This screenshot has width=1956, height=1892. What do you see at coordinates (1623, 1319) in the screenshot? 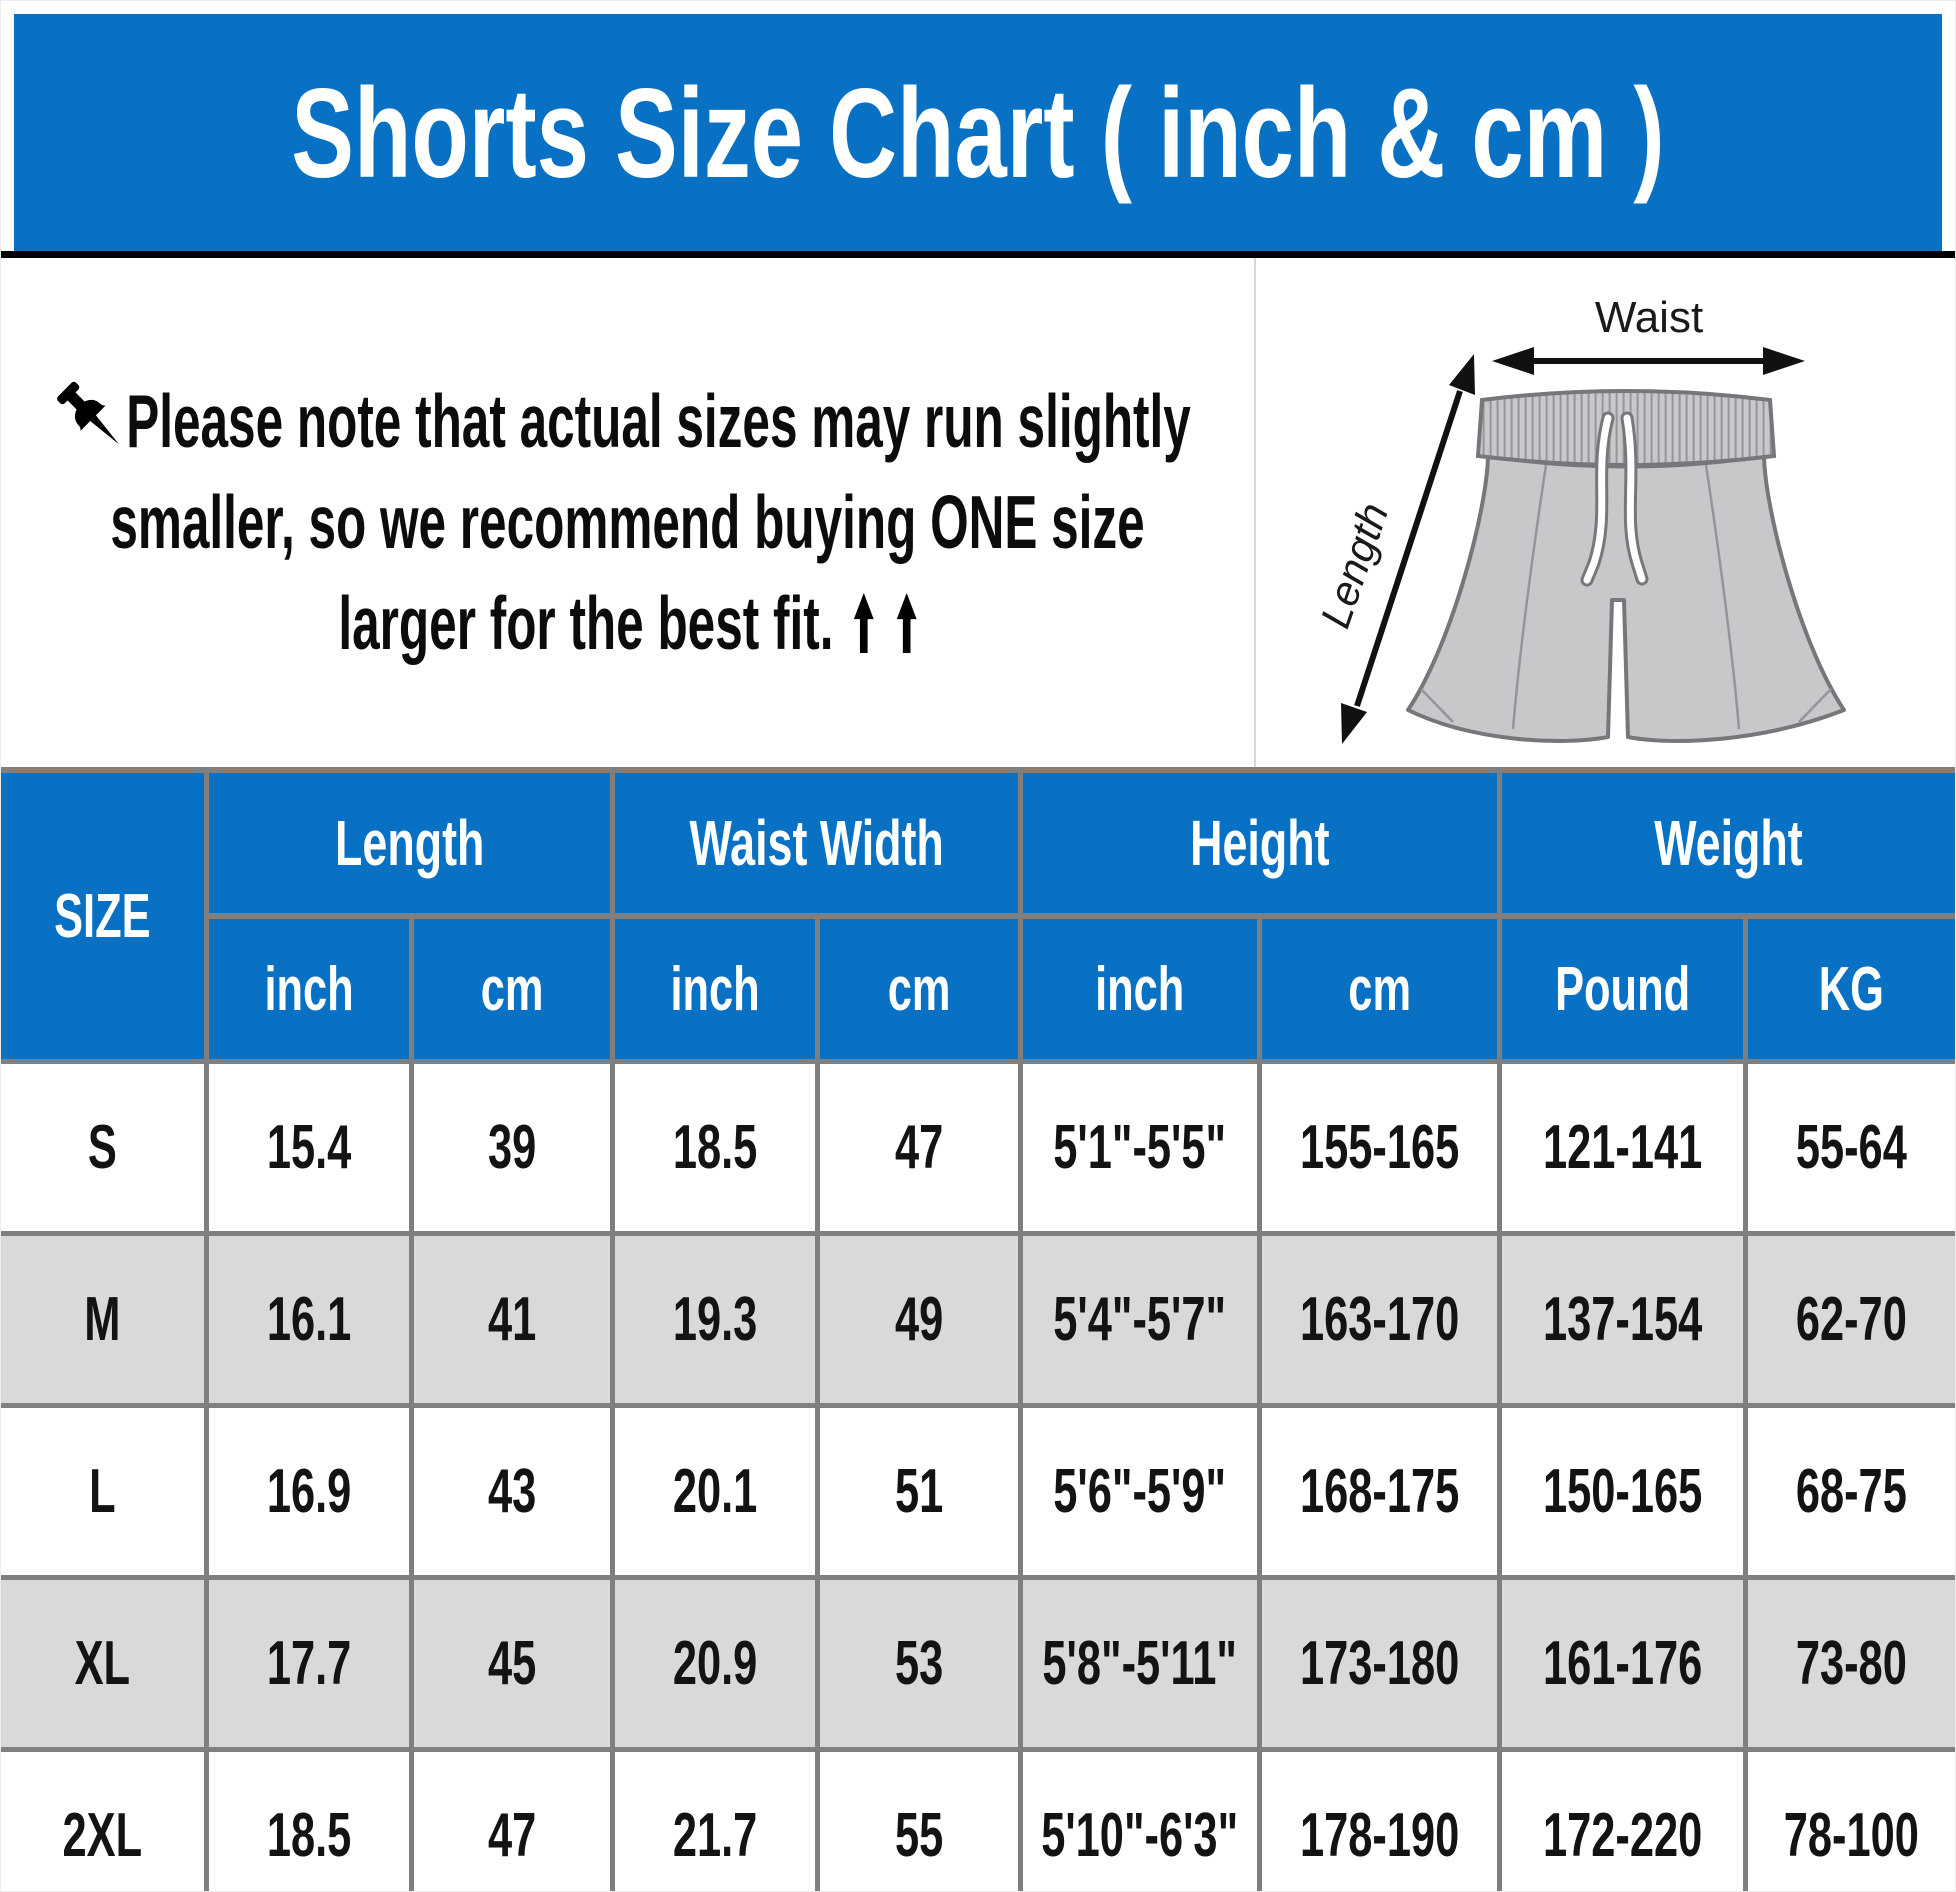
I see `value-cell: 137-154` at bounding box center [1623, 1319].